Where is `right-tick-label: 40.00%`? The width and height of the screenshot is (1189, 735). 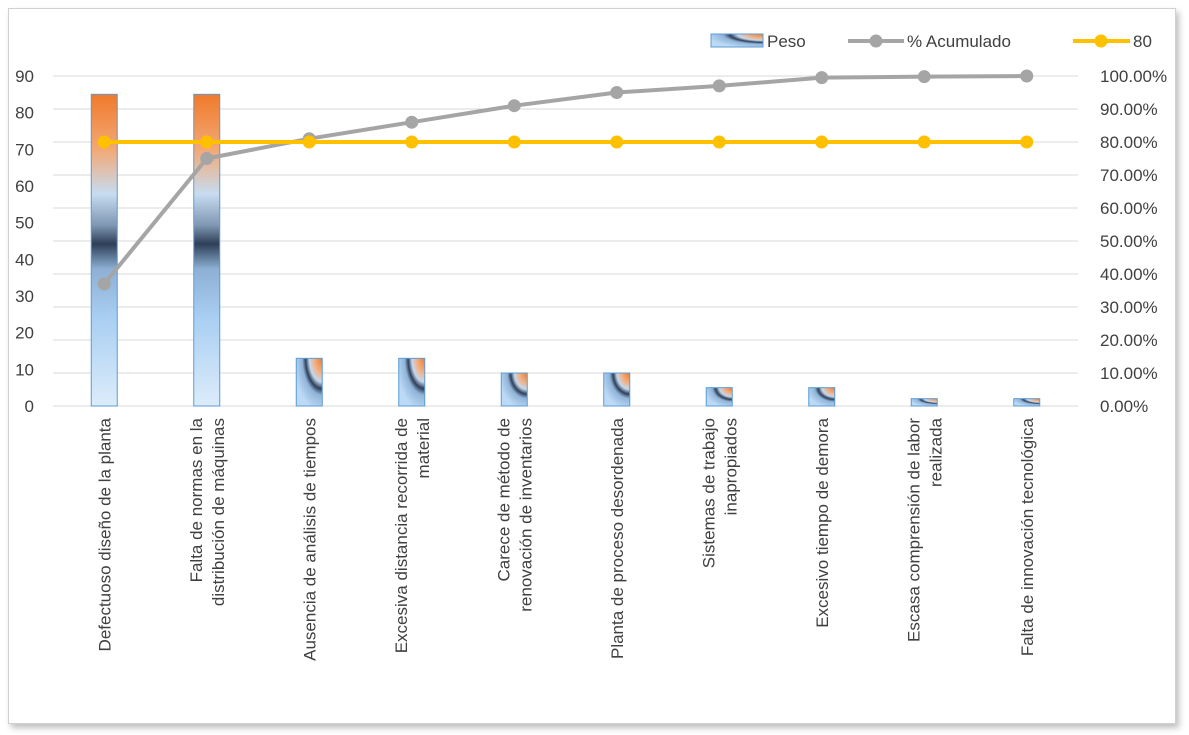
right-tick-label: 40.00% is located at coordinates (1129, 274).